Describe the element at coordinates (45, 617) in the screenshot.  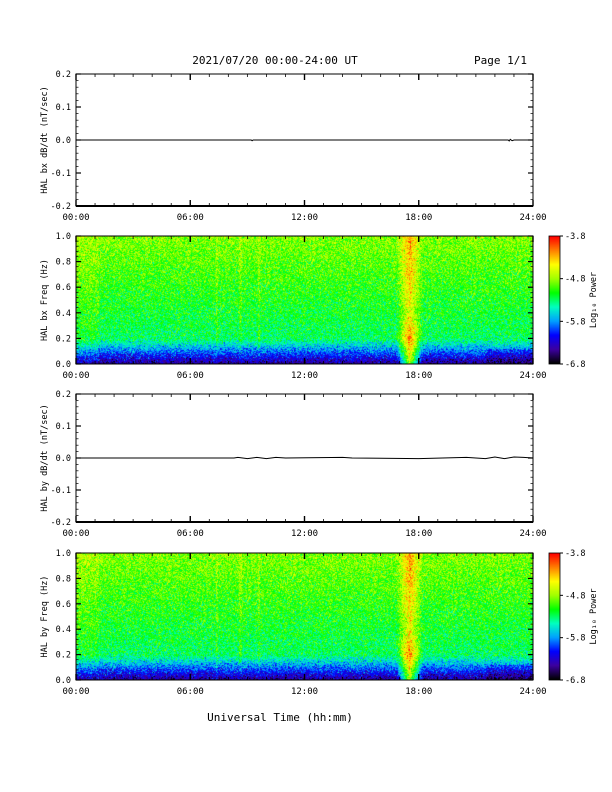
I see `y-axis-label: HAL by Freq (Hz)` at that location.